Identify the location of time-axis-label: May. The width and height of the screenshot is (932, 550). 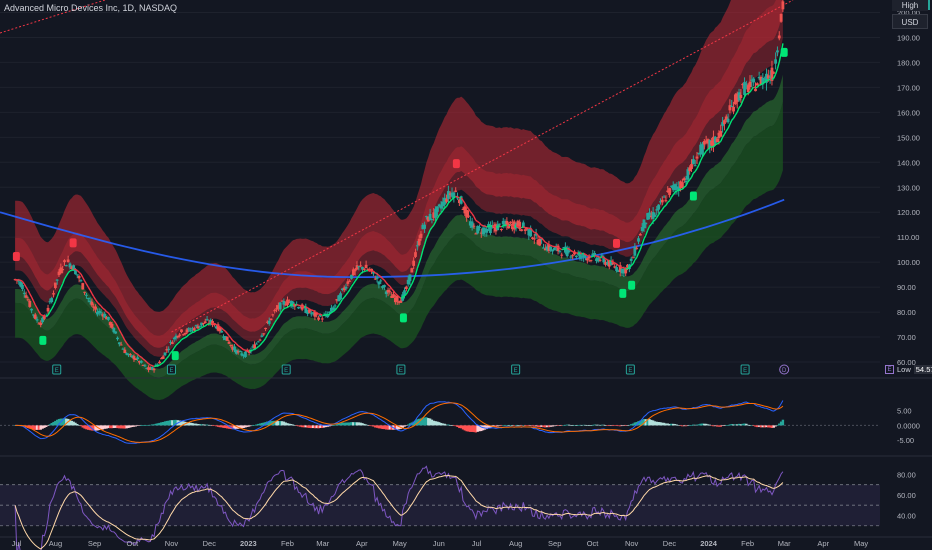
(861, 543).